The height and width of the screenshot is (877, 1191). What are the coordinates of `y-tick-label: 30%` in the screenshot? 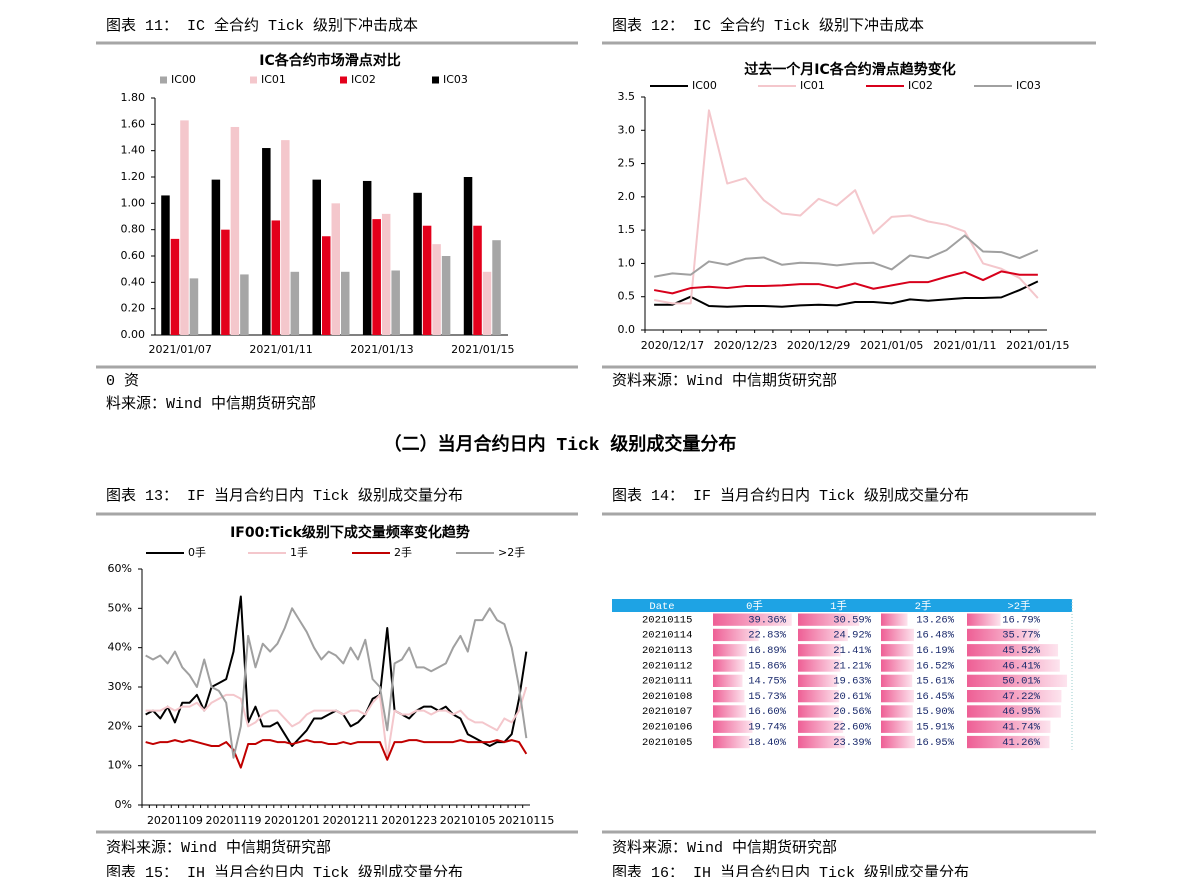 It's located at (120, 686).